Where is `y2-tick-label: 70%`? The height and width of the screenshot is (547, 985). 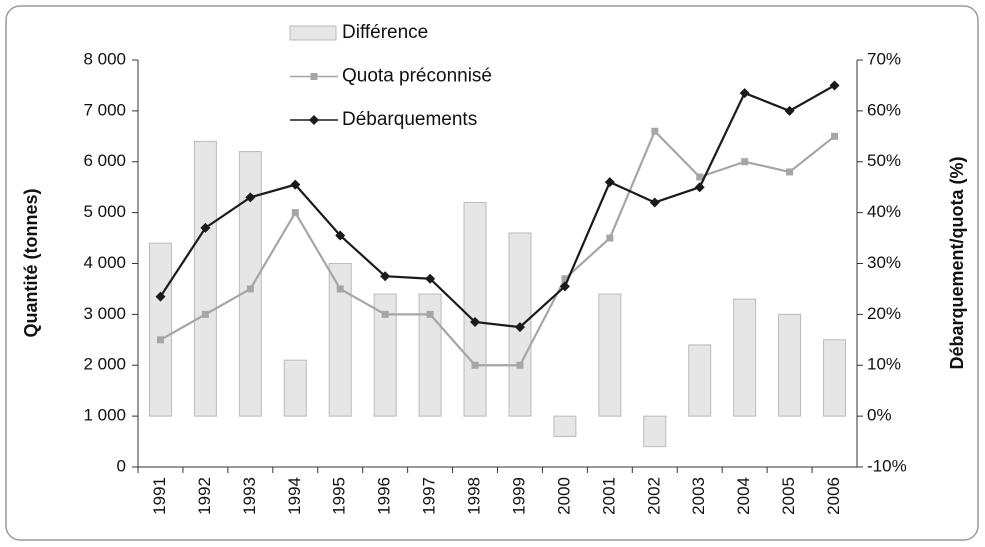 y2-tick-label: 70% is located at coordinates (884, 58).